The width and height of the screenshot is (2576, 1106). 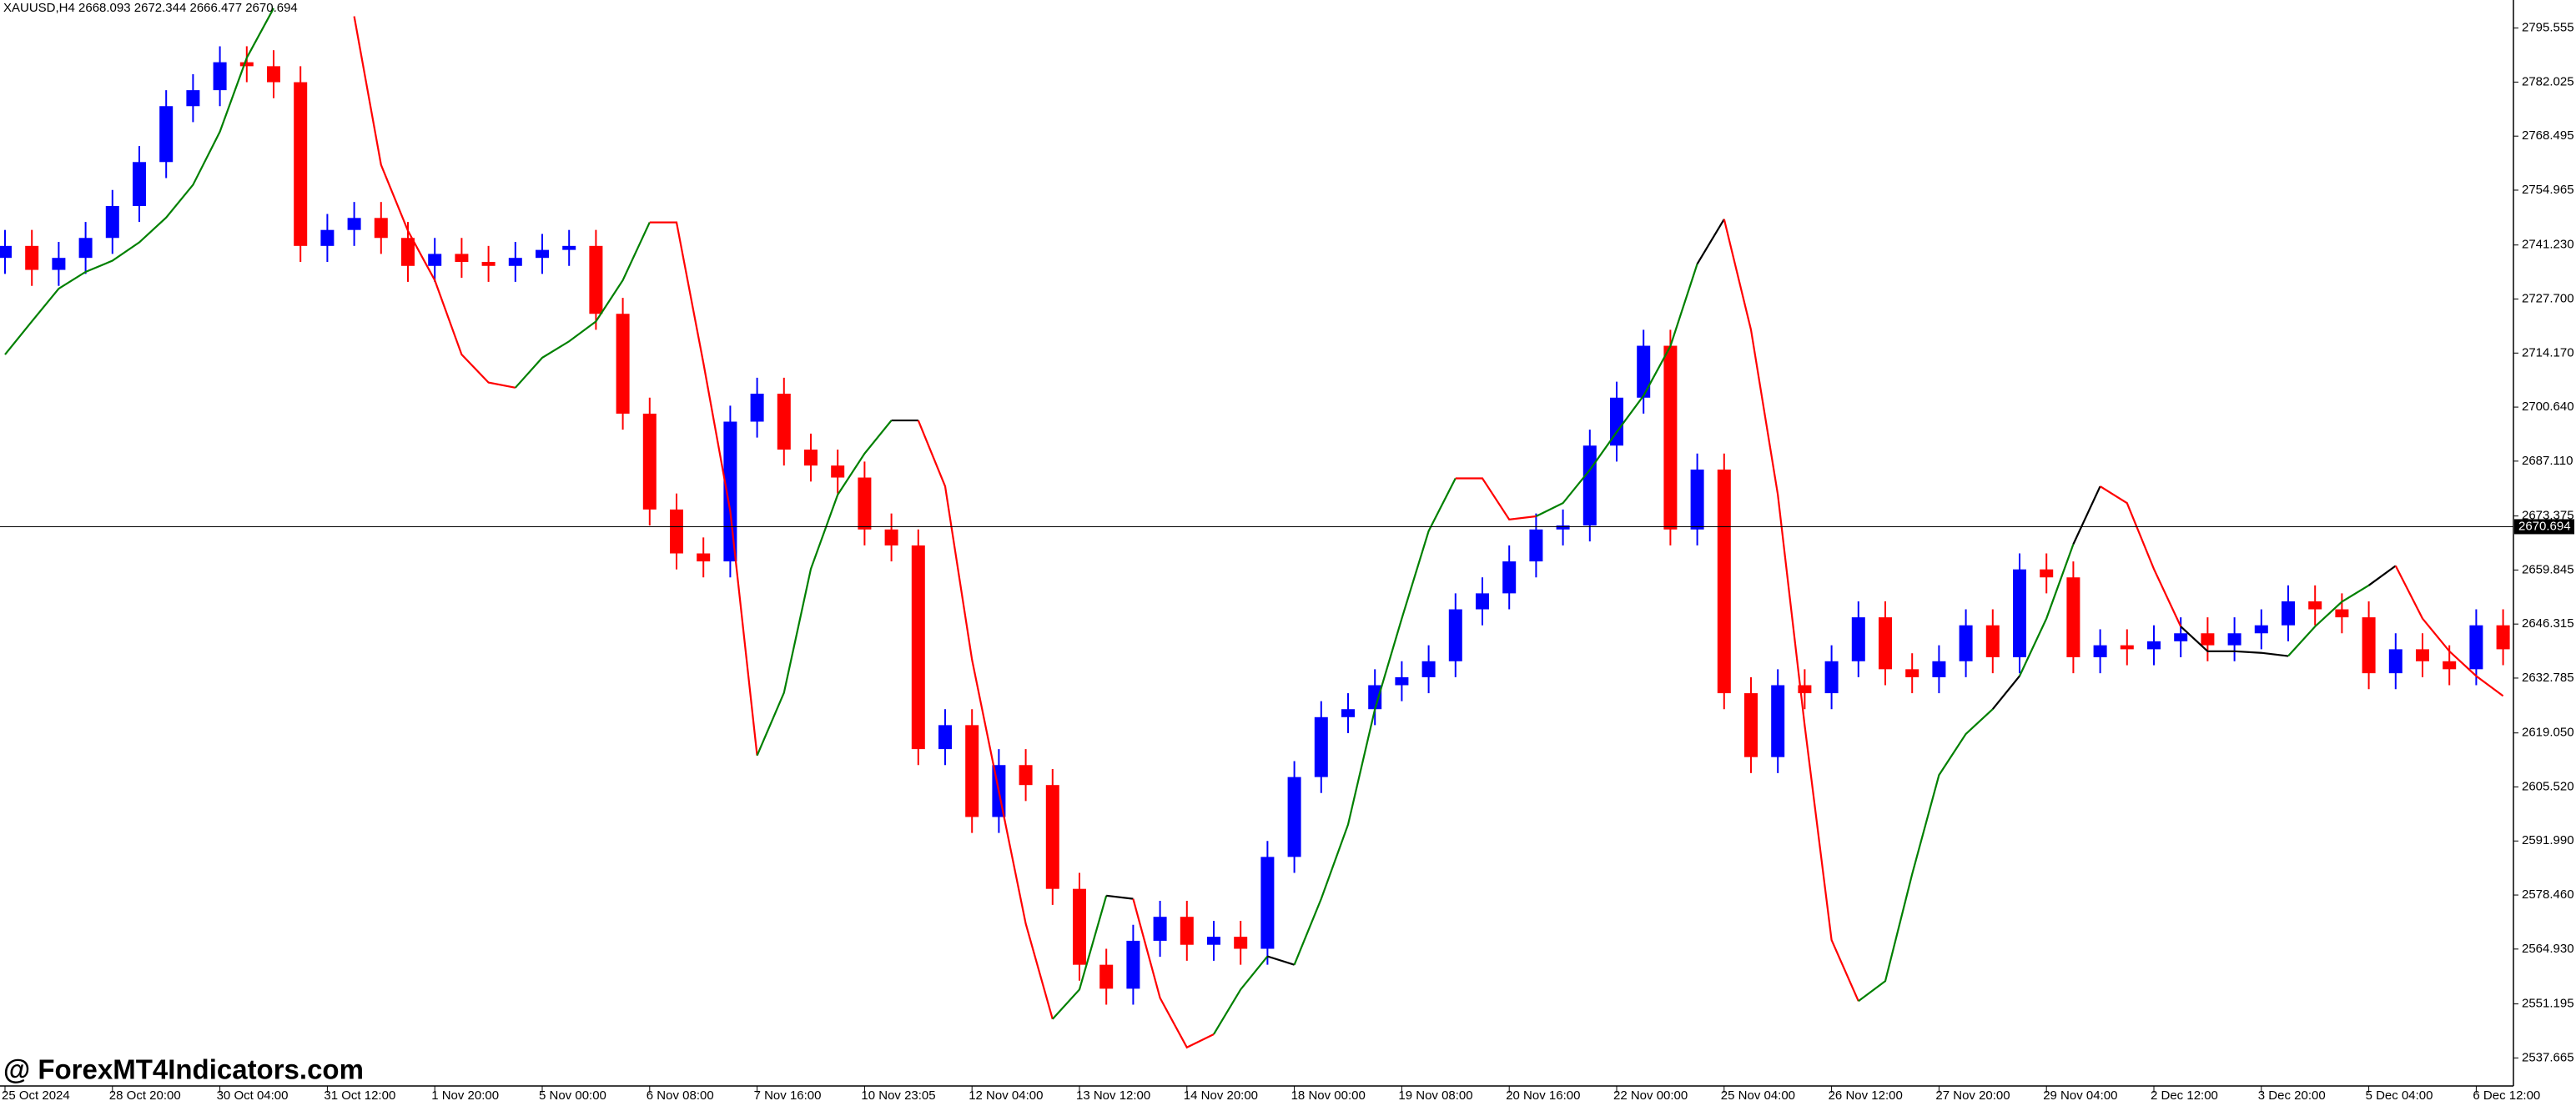 What do you see at coordinates (2548, 624) in the screenshot?
I see `y-tick-label: 2646.315` at bounding box center [2548, 624].